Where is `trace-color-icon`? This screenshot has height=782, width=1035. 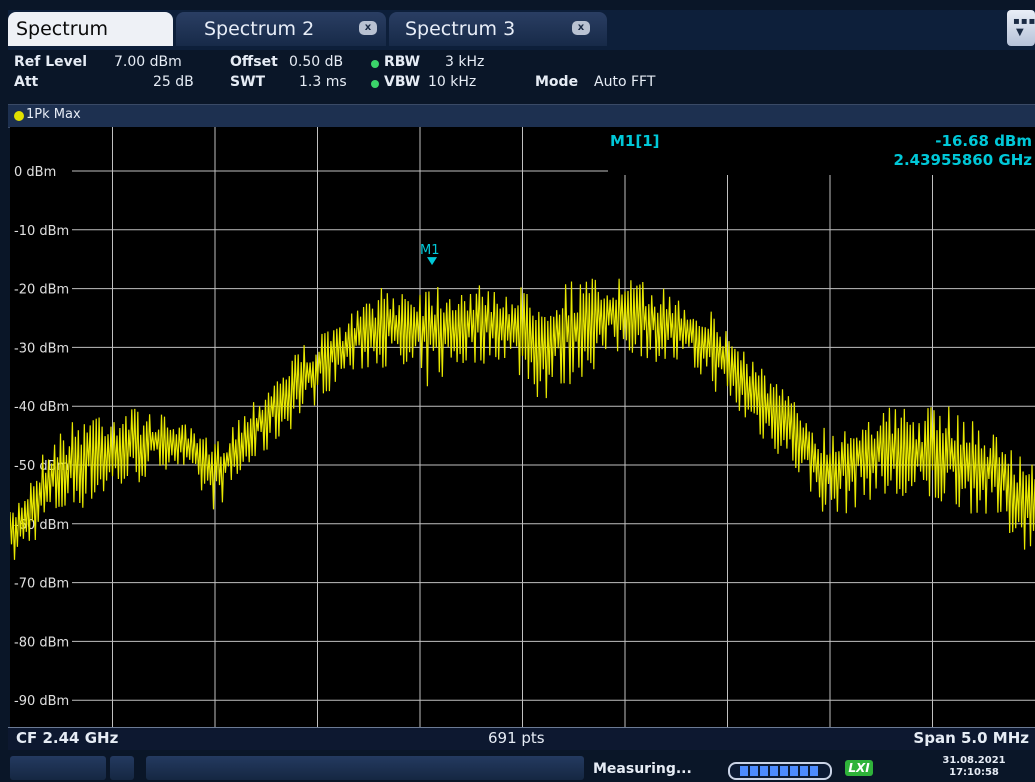 trace-color-icon is located at coordinates (19, 116).